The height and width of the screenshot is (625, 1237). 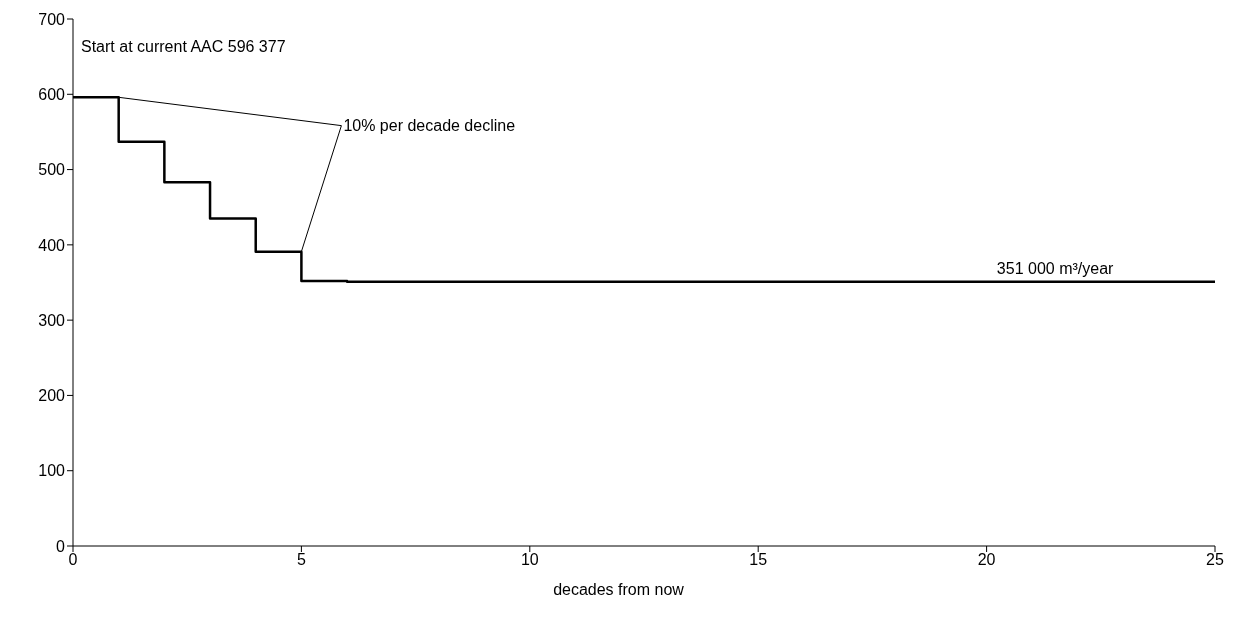 What do you see at coordinates (429, 125) in the screenshot?
I see `annotation: 10% per decade decline` at bounding box center [429, 125].